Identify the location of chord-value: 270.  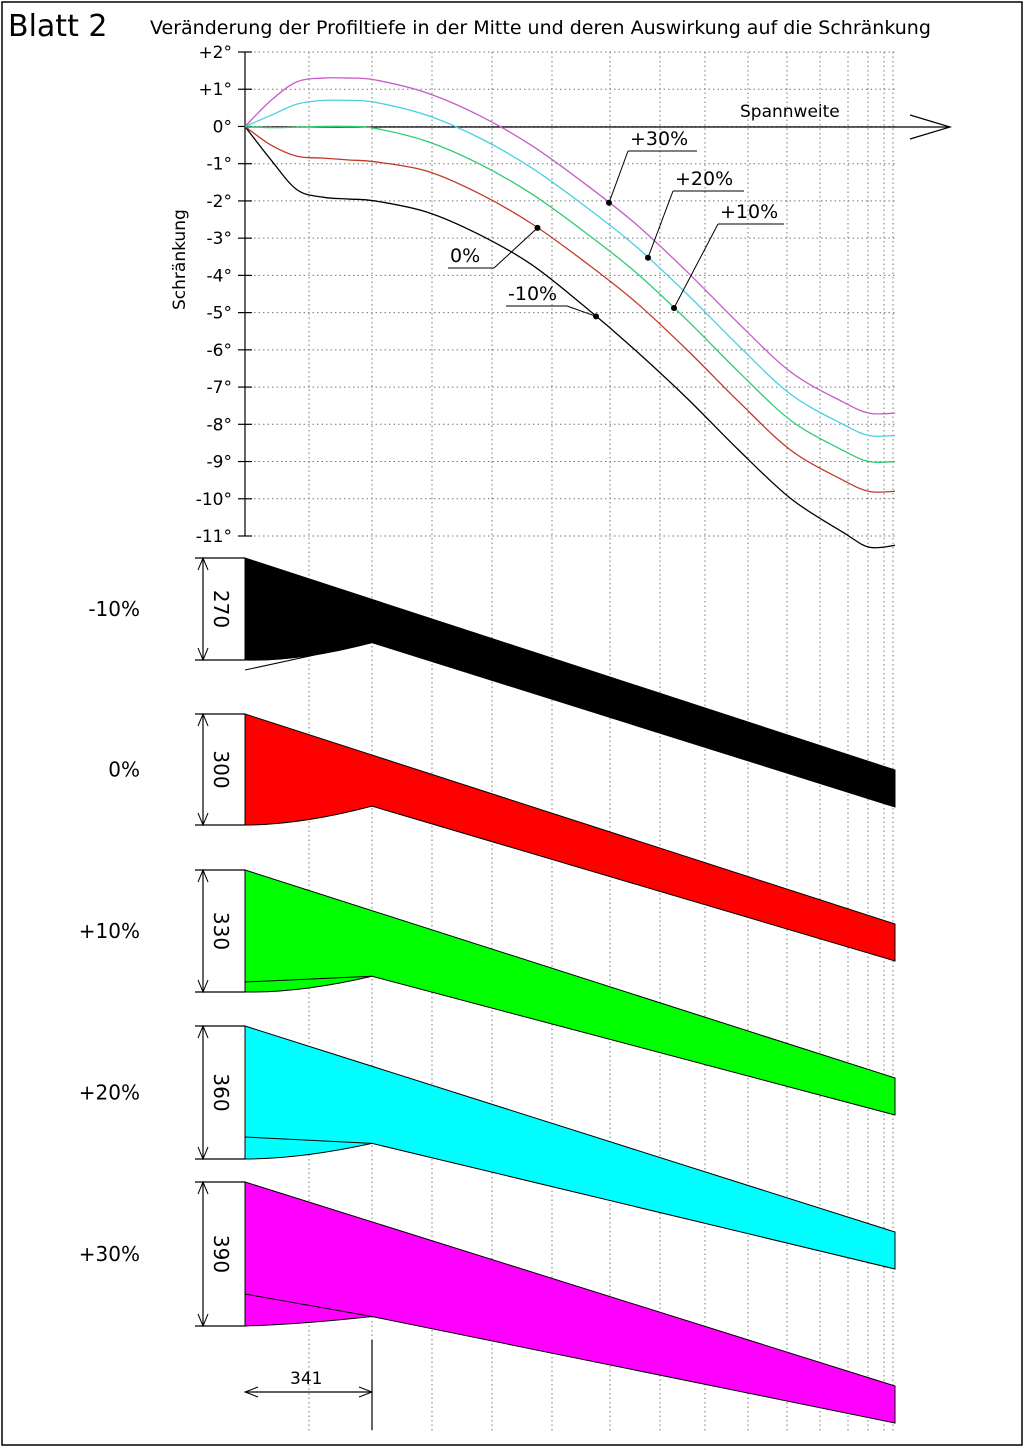
(221, 609).